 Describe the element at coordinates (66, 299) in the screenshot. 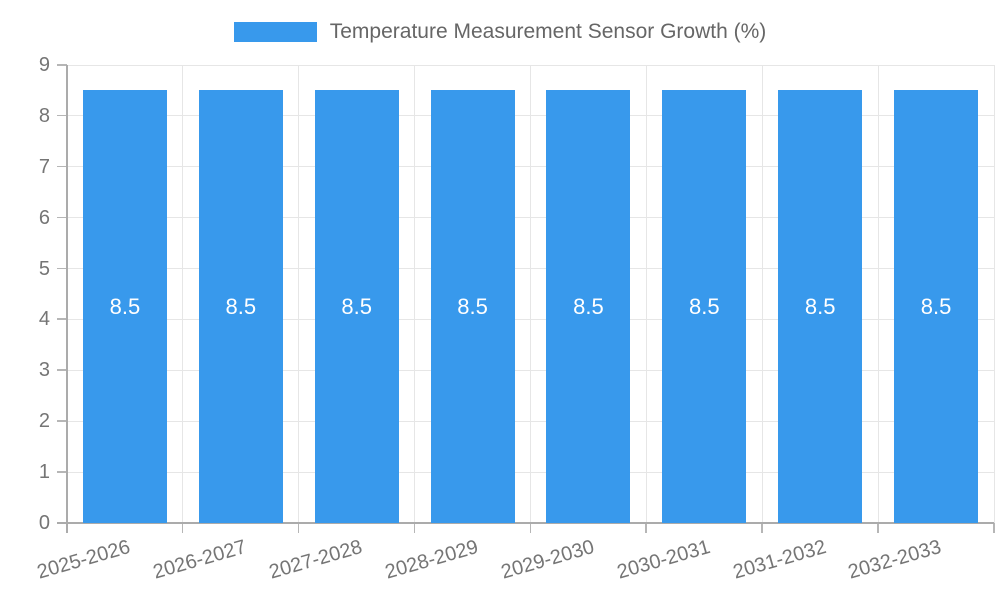

I see `y-axis-line` at that location.